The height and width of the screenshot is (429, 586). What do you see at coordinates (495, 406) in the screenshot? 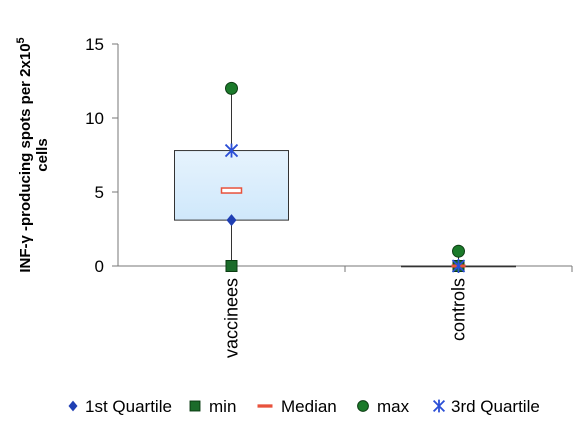
I see `legend-label: 3rd Quartile` at bounding box center [495, 406].